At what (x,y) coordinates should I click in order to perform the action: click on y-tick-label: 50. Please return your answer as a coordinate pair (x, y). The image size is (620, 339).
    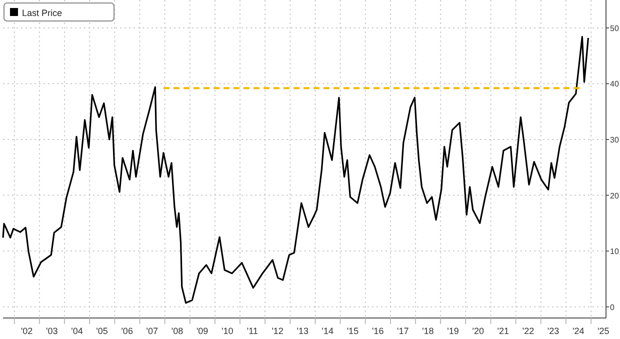
    Looking at the image, I should click on (615, 28).